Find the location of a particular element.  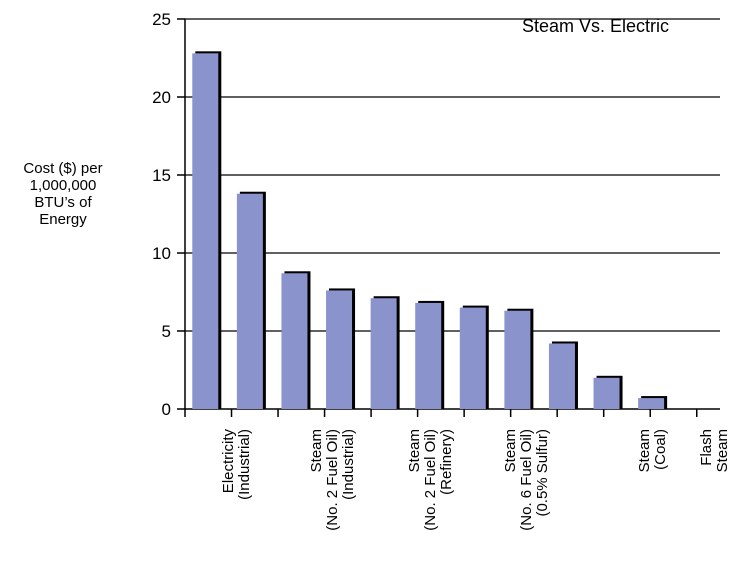

x-category-label: (No. 6 Fuel Oil) is located at coordinates (526, 480).